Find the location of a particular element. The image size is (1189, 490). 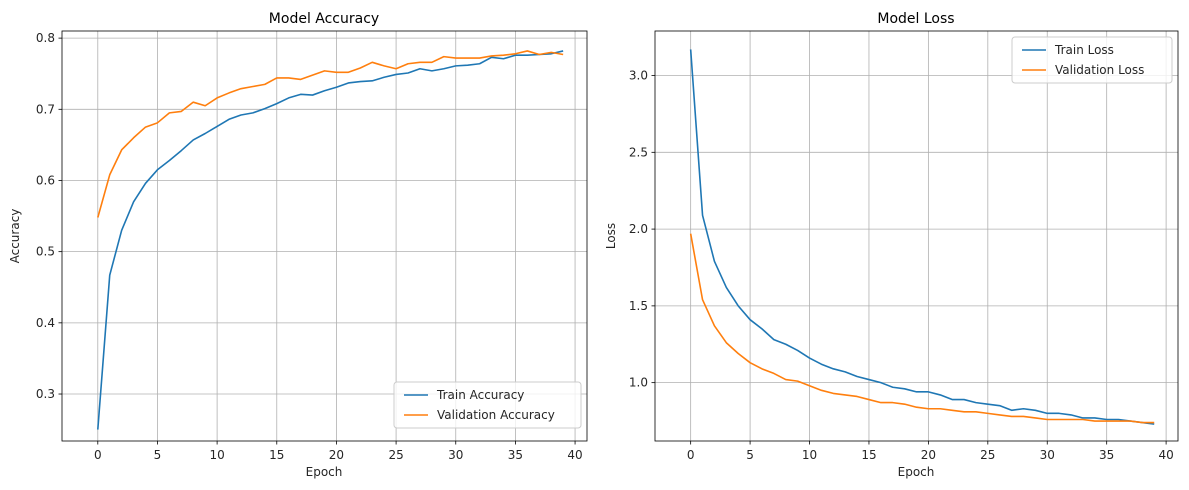

loss-x-axis-label: Epoch is located at coordinates (916, 472).